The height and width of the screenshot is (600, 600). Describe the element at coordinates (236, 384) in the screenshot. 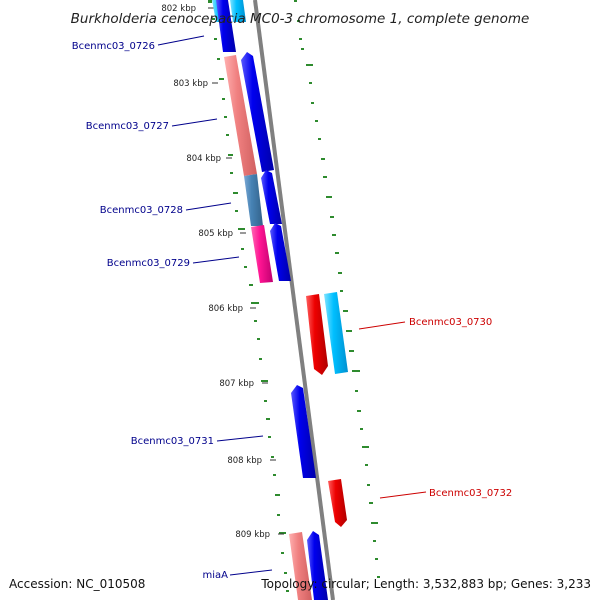

I see `tick-label-807: 807 kbp` at that location.